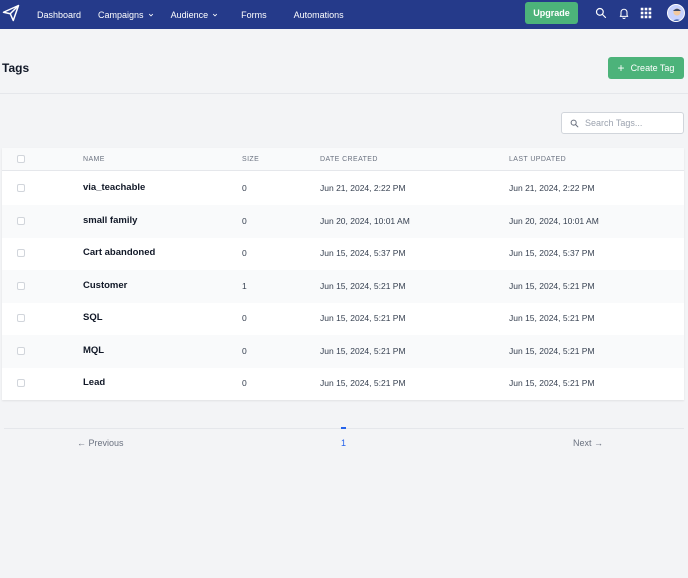 The height and width of the screenshot is (578, 688). What do you see at coordinates (624, 13) in the screenshot?
I see `bell-icon` at bounding box center [624, 13].